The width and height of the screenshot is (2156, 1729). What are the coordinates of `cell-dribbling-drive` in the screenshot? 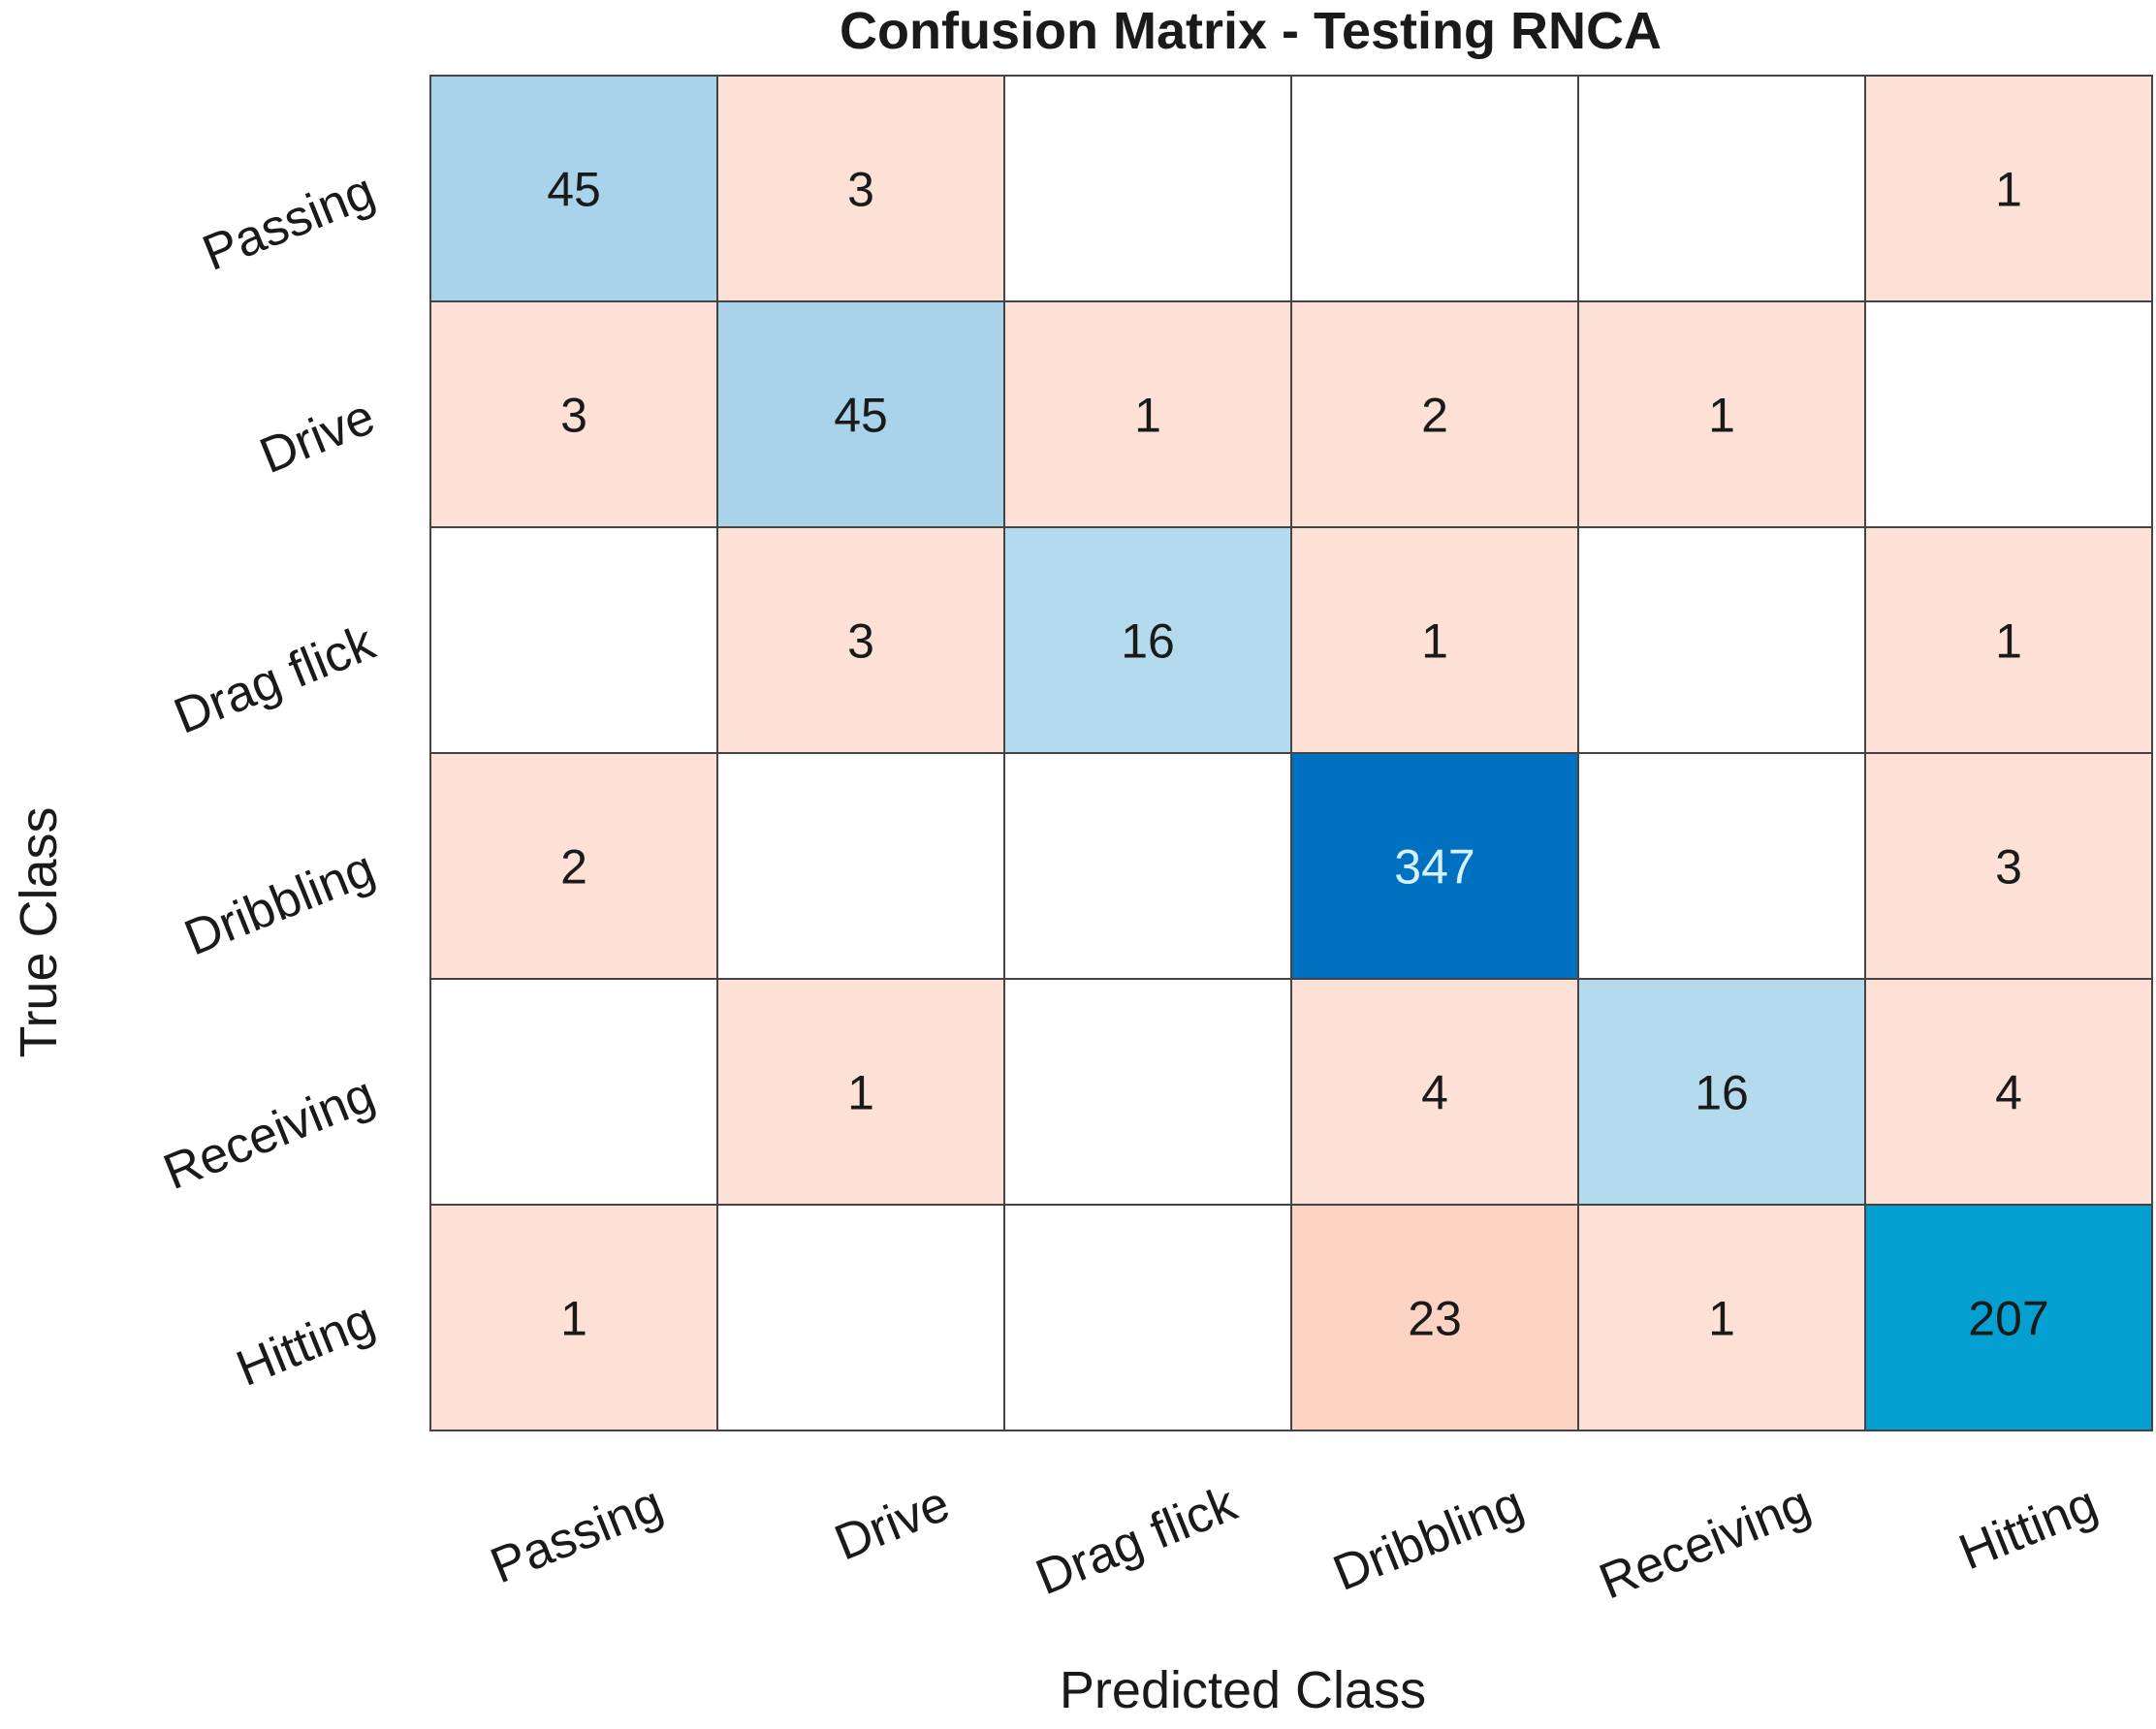 It's located at (860, 866).